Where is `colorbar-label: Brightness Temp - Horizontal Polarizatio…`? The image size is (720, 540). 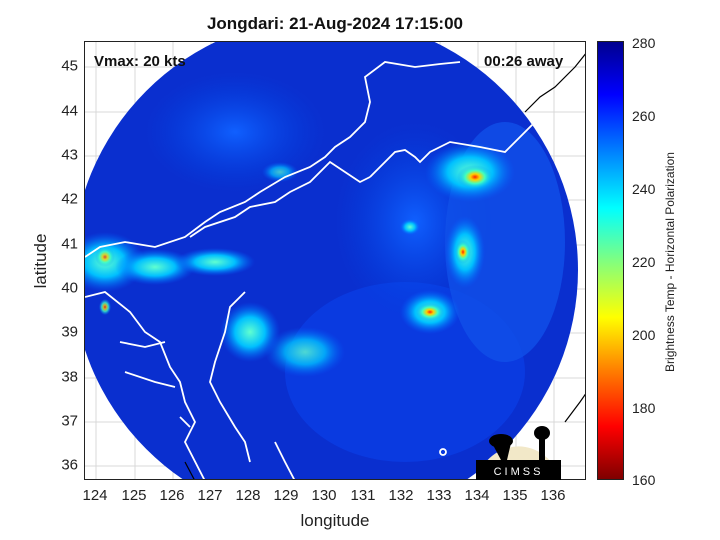
colorbar-label: Brightness Temp - Horizontal Polarizatio… is located at coordinates (670, 262).